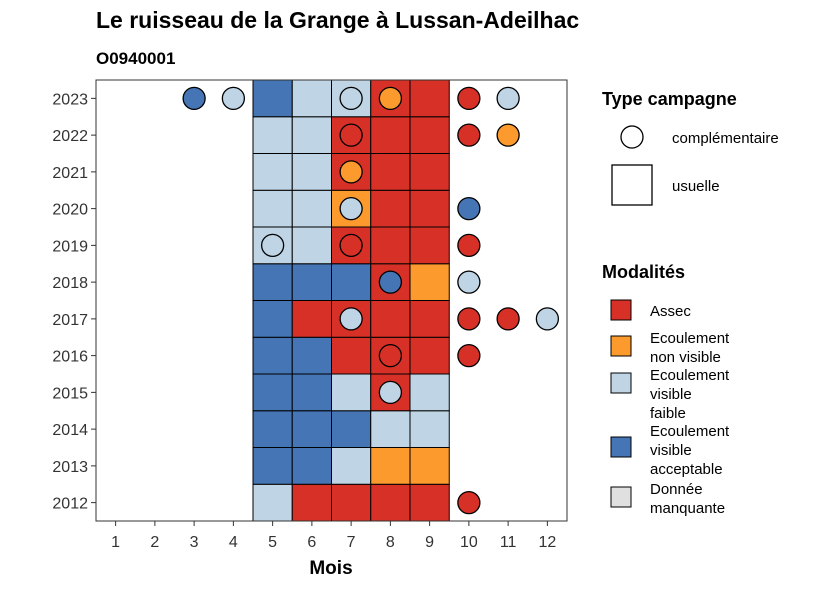  What do you see at coordinates (390, 542) in the screenshot?
I see `x-tick-label: 8` at bounding box center [390, 542].